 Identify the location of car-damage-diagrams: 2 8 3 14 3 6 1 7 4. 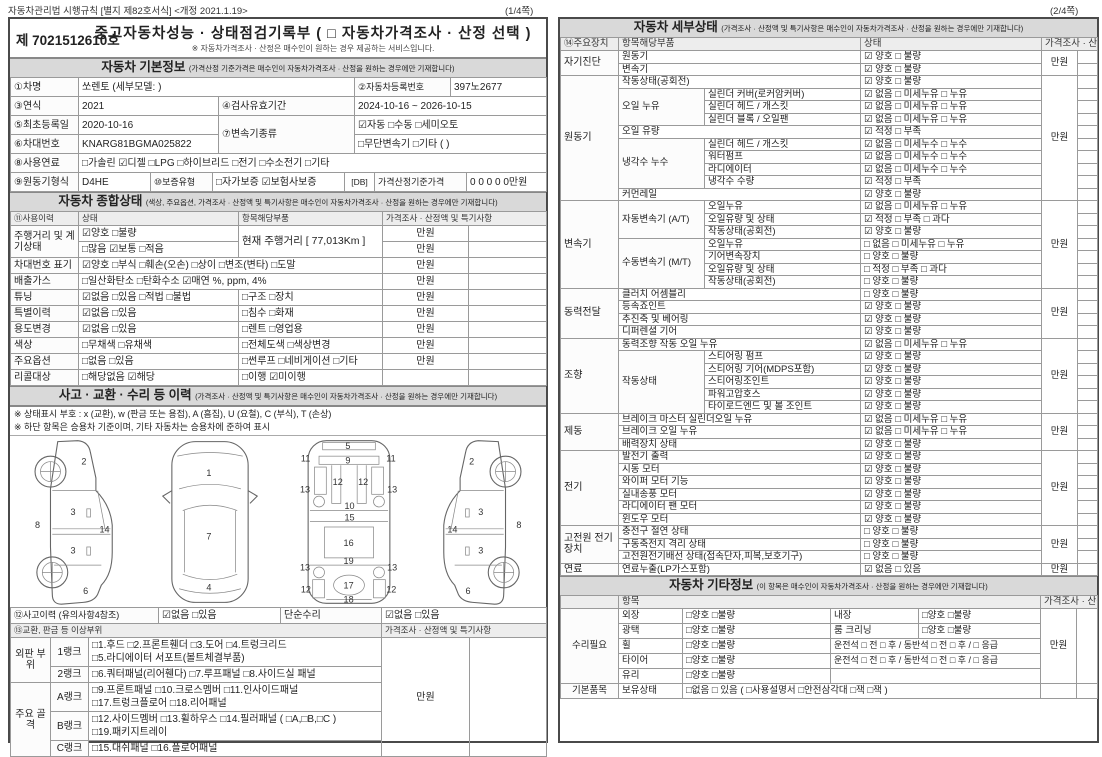
(278, 521).